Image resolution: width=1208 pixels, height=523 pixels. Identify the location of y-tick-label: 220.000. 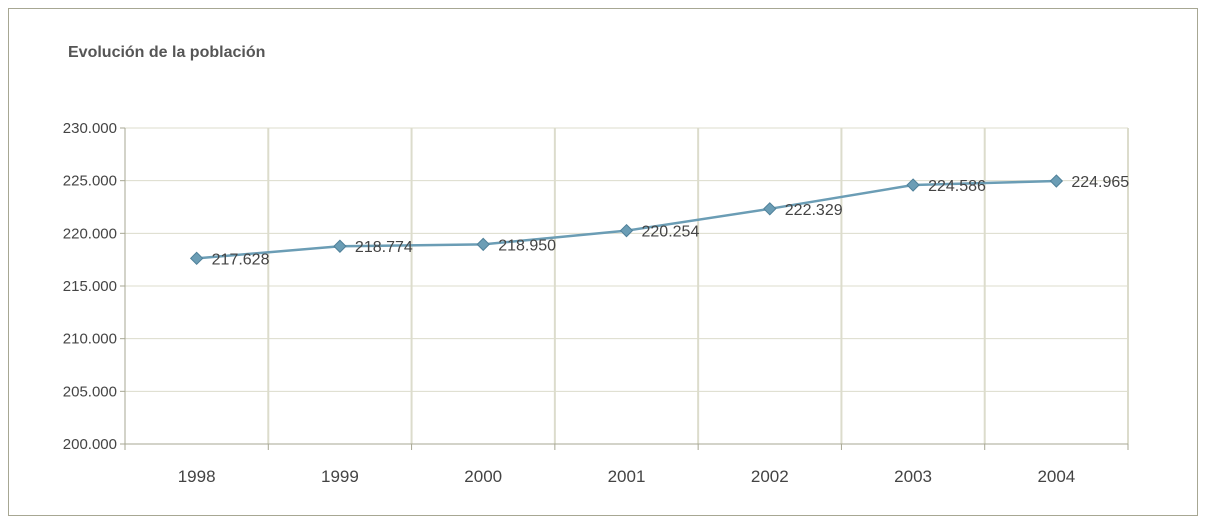
(90, 233).